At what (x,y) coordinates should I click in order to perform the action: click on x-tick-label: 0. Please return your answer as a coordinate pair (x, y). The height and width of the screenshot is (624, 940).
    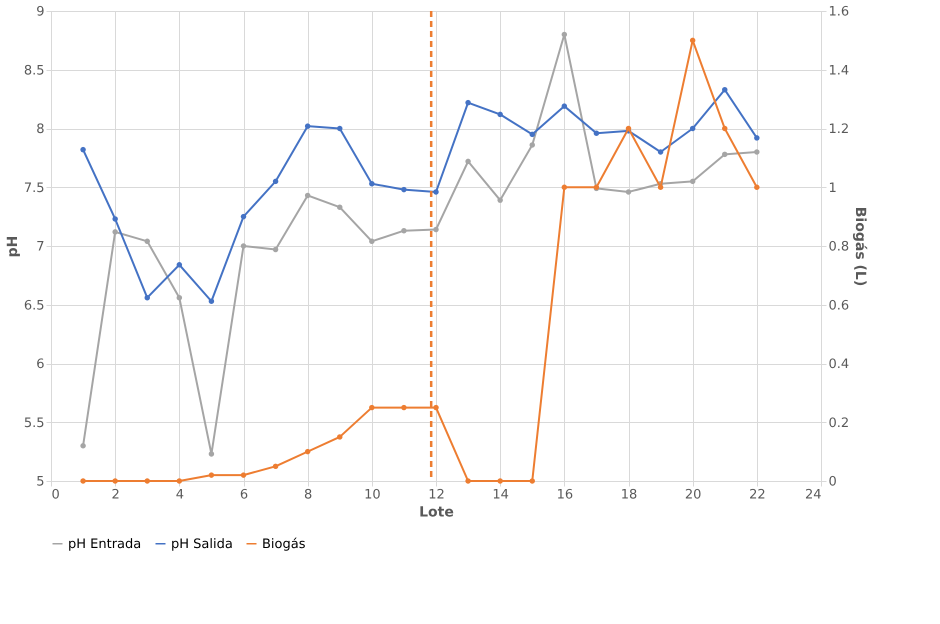
    Looking at the image, I should click on (56, 495).